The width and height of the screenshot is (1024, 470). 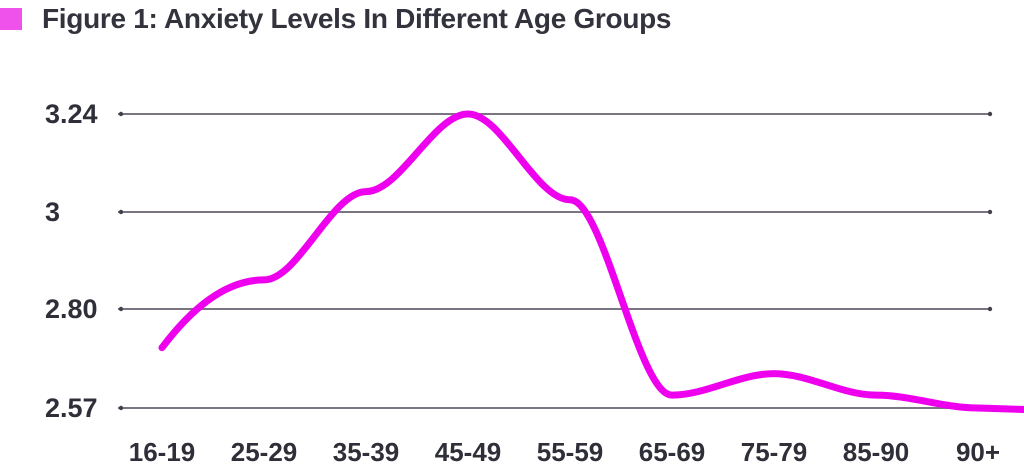 I want to click on x-tick-label: 16-19, so click(x=162, y=452).